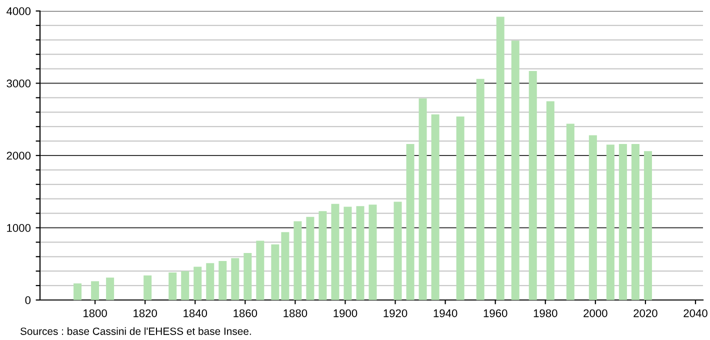 This screenshot has height=340, width=710. Describe the element at coordinates (18, 84) in the screenshot. I see `y-tick-label: 3000` at that location.